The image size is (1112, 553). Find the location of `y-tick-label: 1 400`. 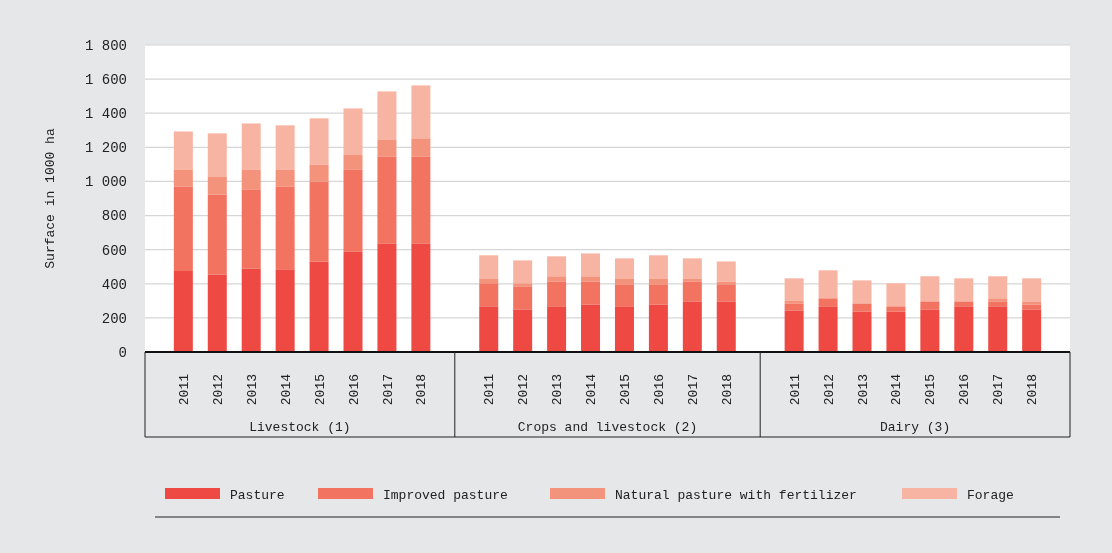

y-tick-label: 1 400 is located at coordinates (105, 114).